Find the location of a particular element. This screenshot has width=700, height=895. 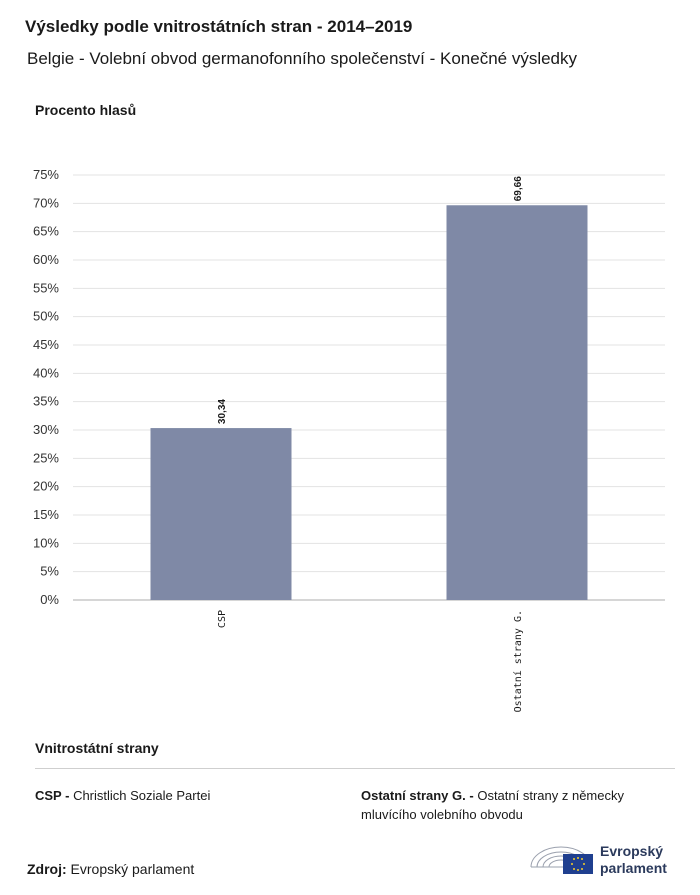

logo-line2: parlament is located at coordinates (633, 868).